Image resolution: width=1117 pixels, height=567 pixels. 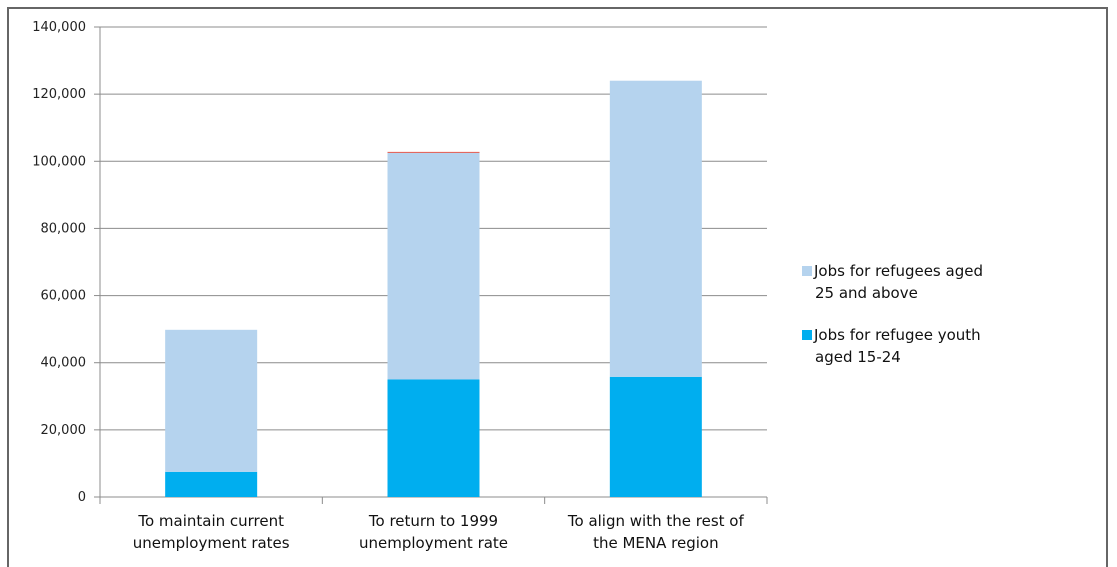 I want to click on x-category-label-line: unemployment rates, so click(x=211, y=543).